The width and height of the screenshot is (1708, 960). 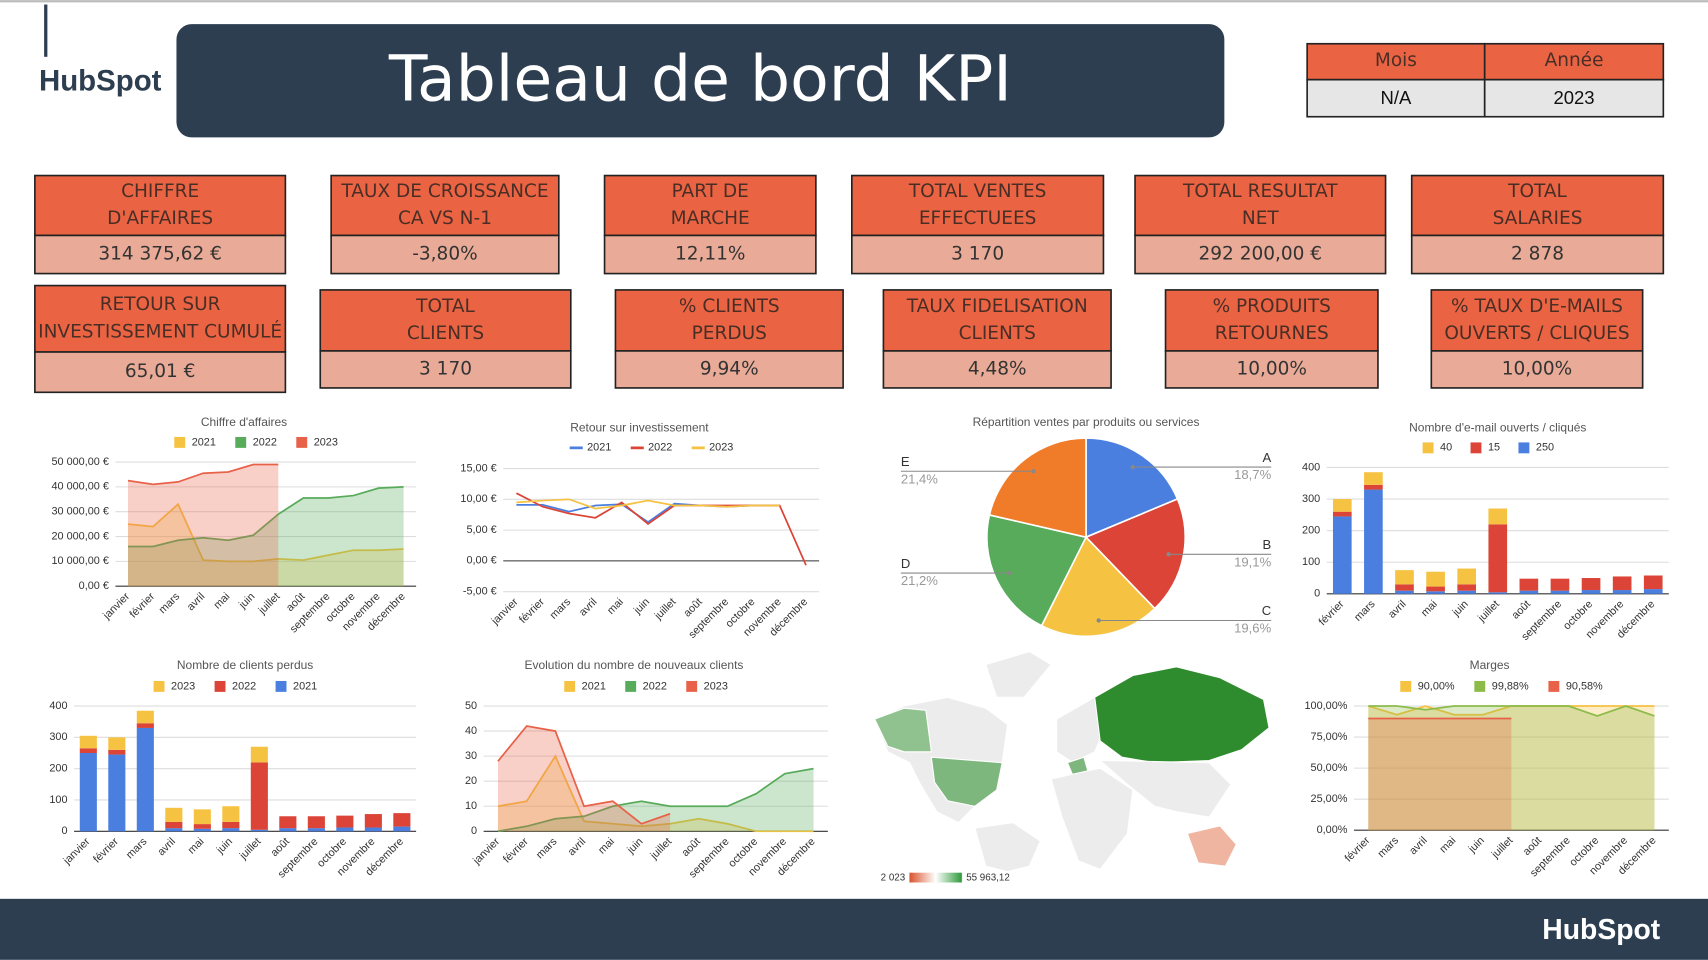 I want to click on y-tick-label: 200, so click(x=1311, y=531).